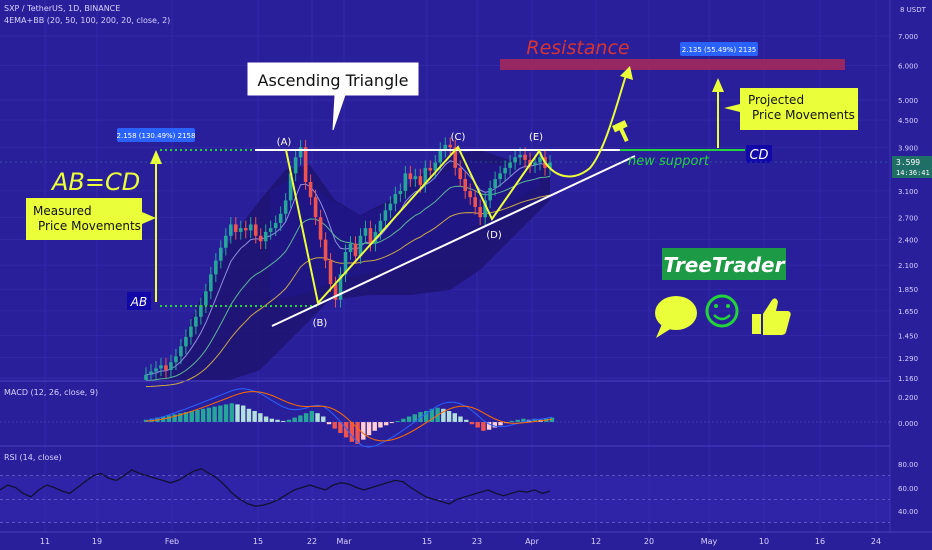 This screenshot has height=550, width=932. I want to click on macd-signal-line, so click(349, 416).